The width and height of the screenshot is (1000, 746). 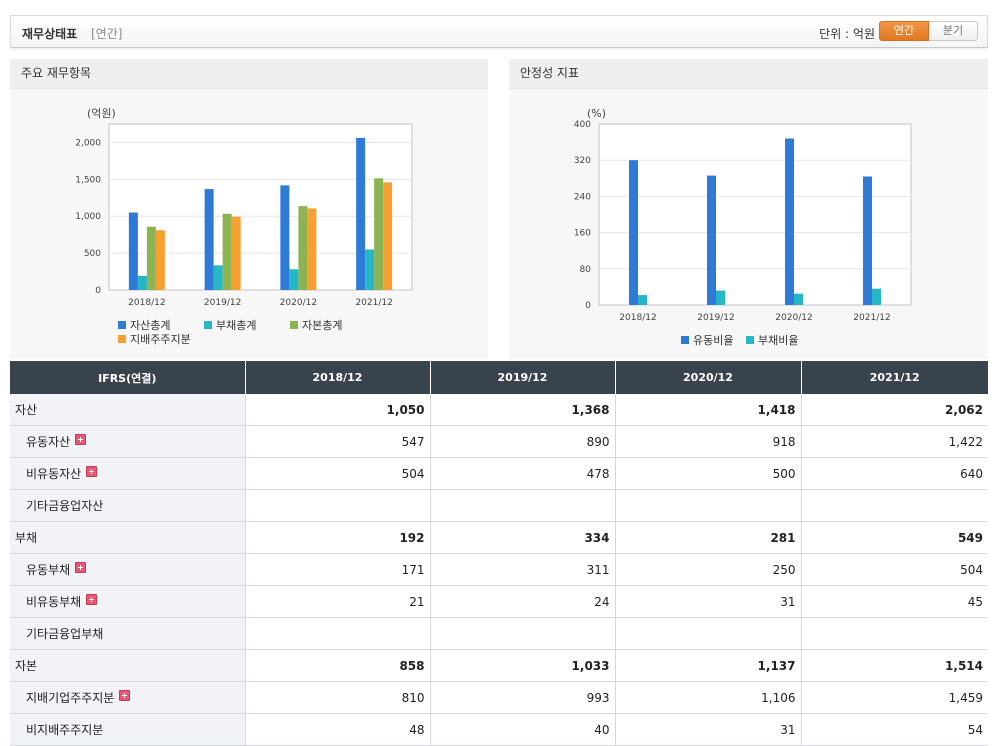 What do you see at coordinates (523, 410) in the screenshot?
I see `cell-value: 1,368` at bounding box center [523, 410].